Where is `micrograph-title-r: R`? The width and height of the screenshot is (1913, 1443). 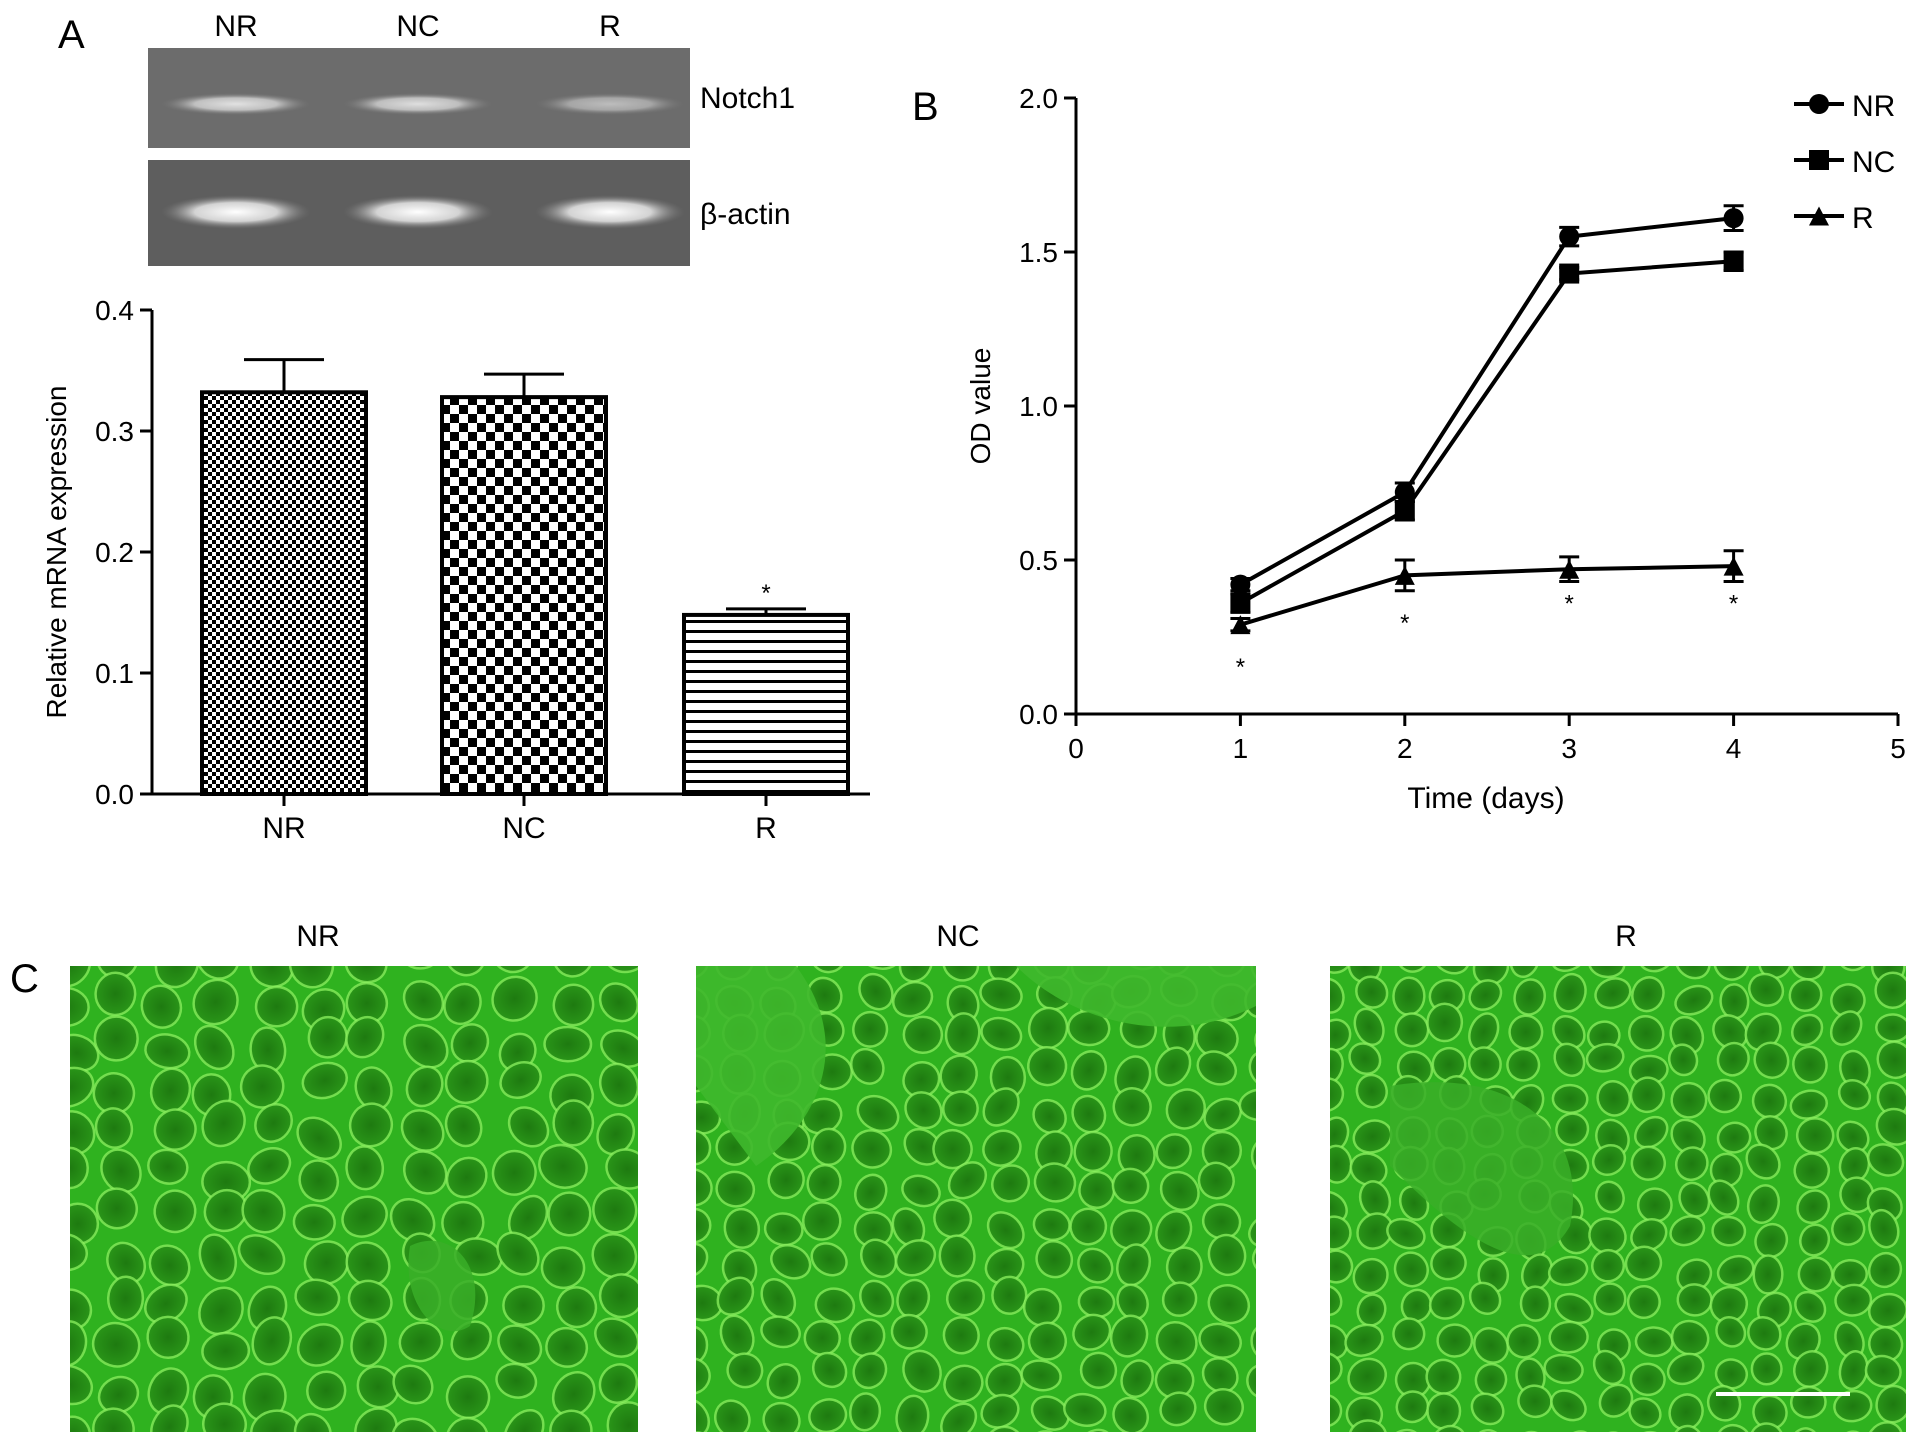
micrograph-title-r: R is located at coordinates (1626, 936).